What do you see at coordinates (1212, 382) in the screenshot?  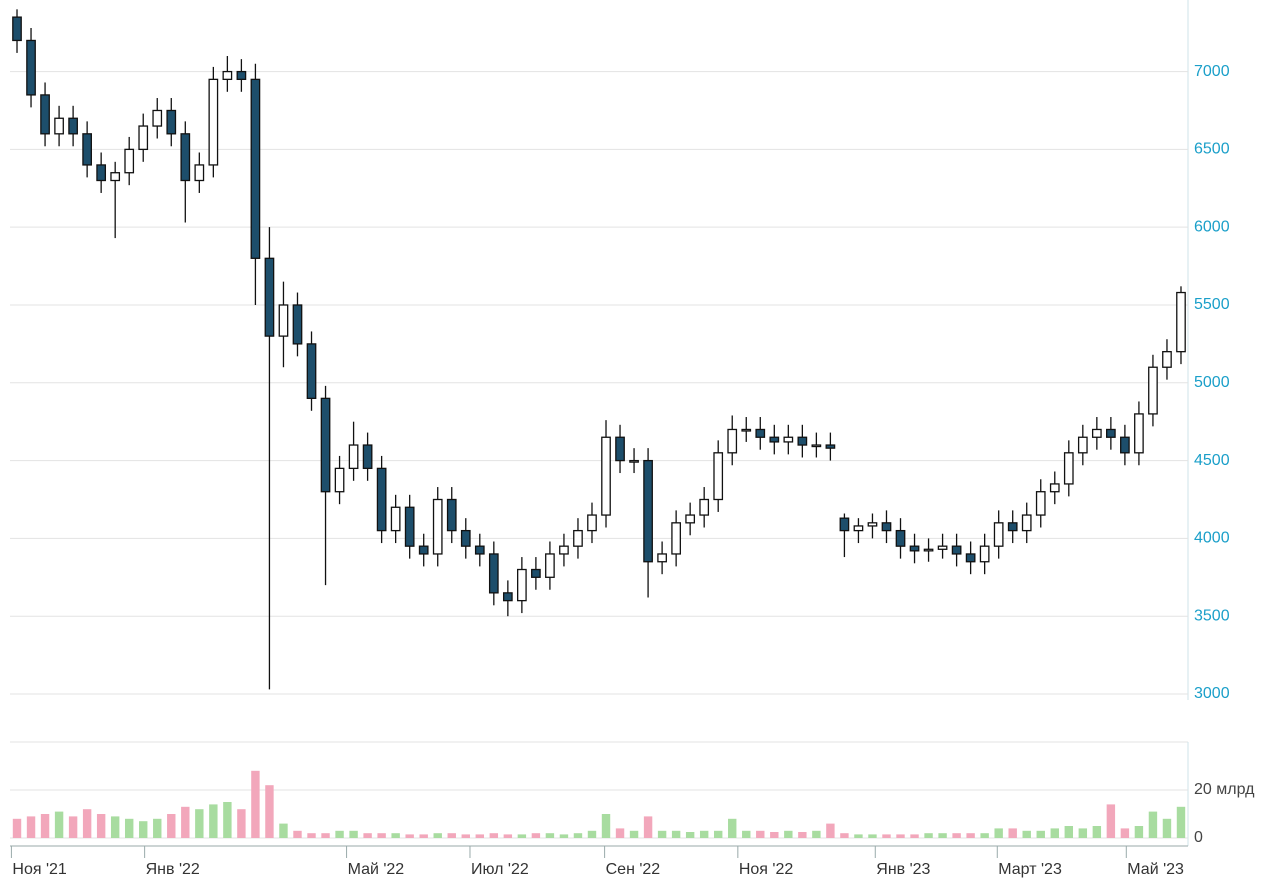 I see `y-tick-label: 5000` at bounding box center [1212, 382].